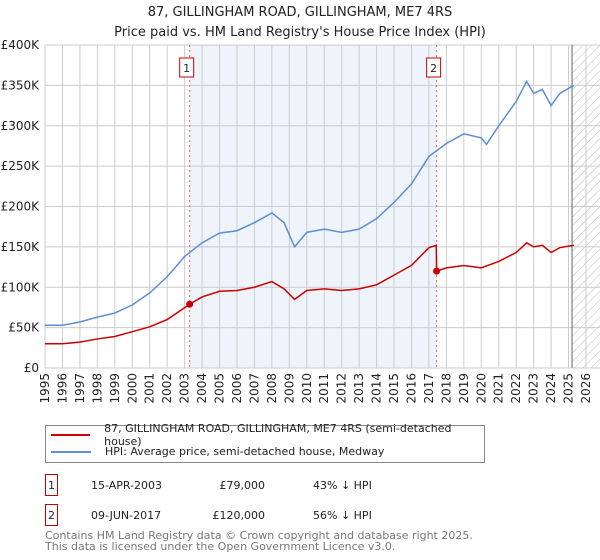 The image size is (600, 560). Describe the element at coordinates (167, 388) in the screenshot. I see `x-tick-label: 2002` at that location.